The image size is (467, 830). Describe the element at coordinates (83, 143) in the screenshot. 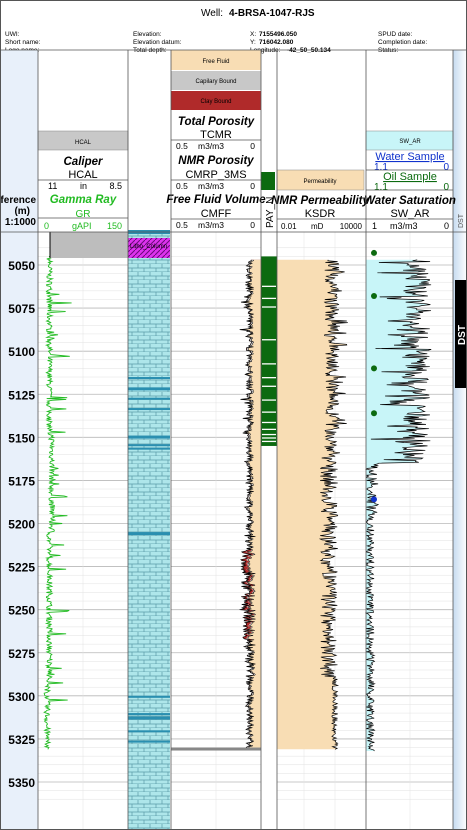

I see `hcal-box-label: HCAL` at that location.